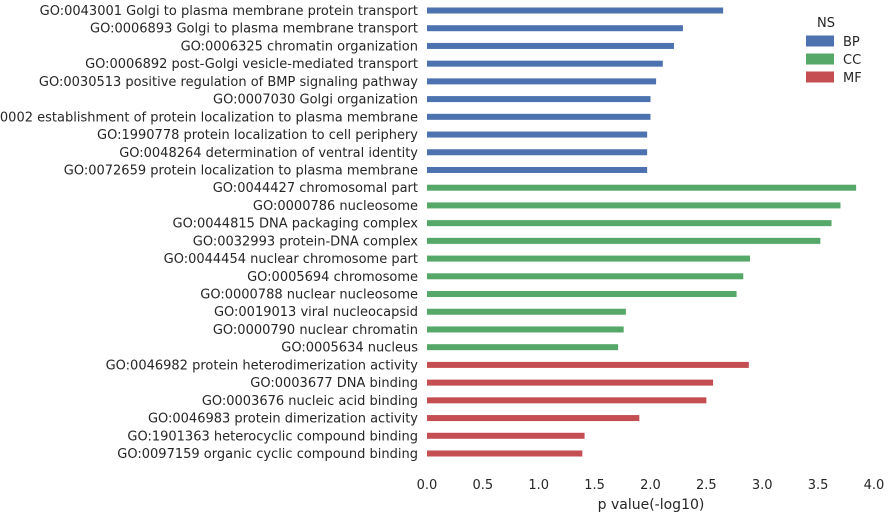 This screenshot has height=518, width=889. Describe the element at coordinates (706, 485) in the screenshot. I see `x-tick-label: 2.5` at that location.